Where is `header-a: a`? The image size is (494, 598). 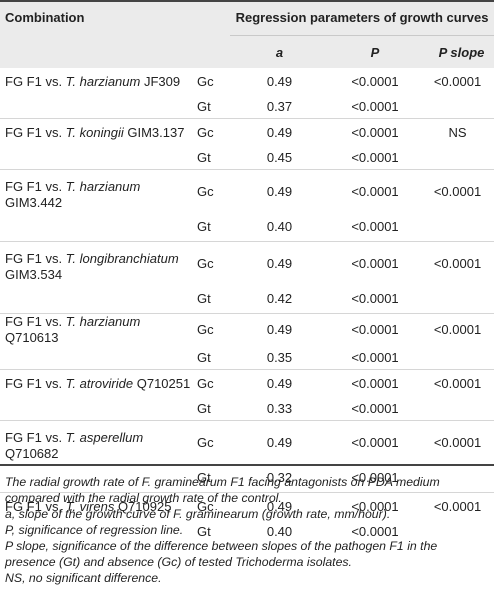
header-a: a is located at coordinates (279, 51).